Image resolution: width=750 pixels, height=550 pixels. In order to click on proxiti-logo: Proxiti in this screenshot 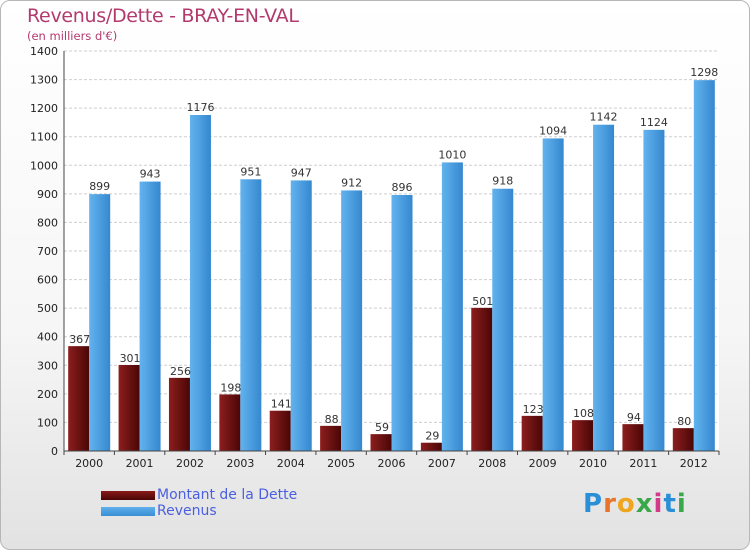, I will do `click(635, 504)`.